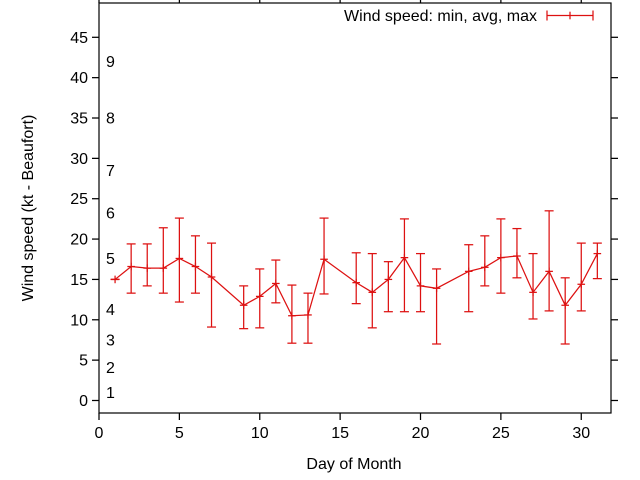 The image size is (640, 480). Describe the element at coordinates (501, 433) in the screenshot. I see `x-tick-label: 25` at that location.